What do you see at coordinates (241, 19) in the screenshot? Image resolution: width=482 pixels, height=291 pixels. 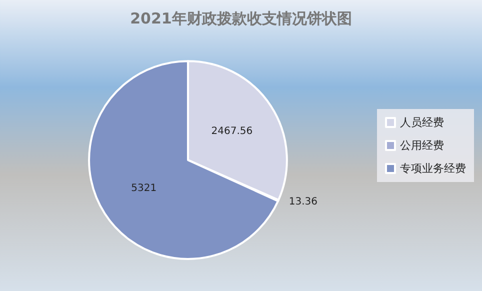 I see `chart-title: 2021年财政拨款收支情况饼状图` at bounding box center [241, 19].